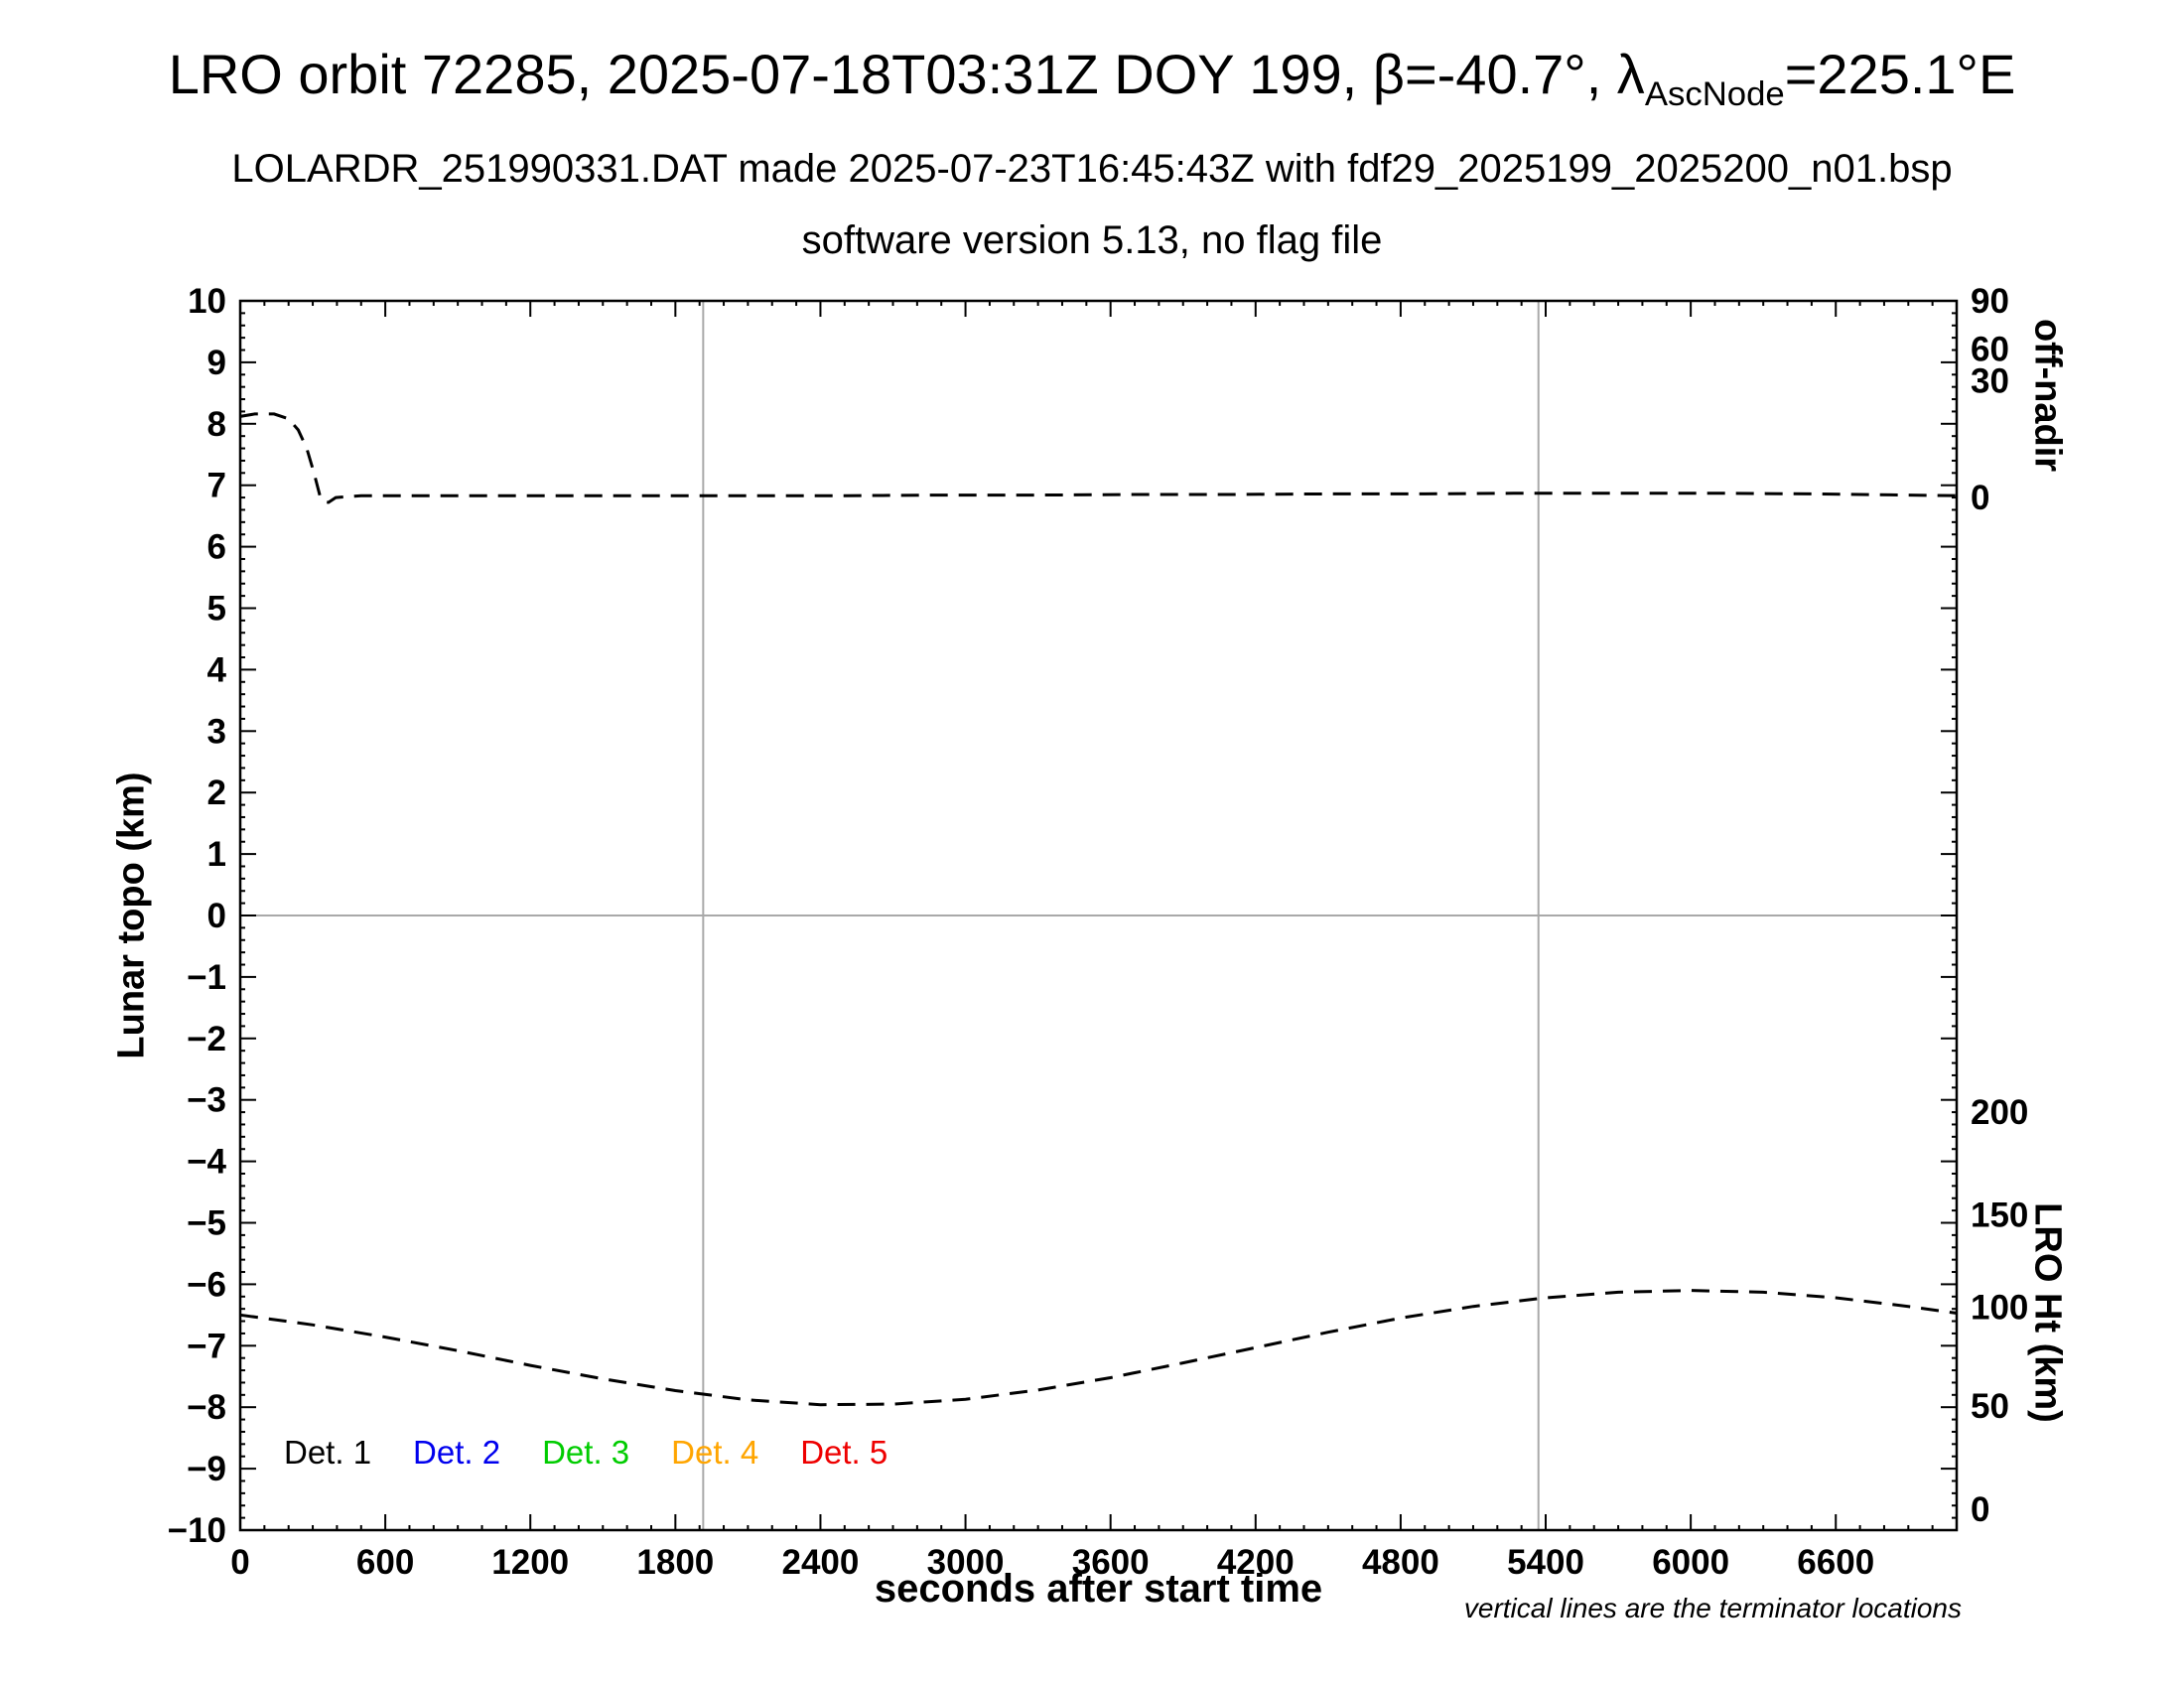 The width and height of the screenshot is (2184, 1688). I want to click on lro-ht-tick-label: 50, so click(1990, 1406).